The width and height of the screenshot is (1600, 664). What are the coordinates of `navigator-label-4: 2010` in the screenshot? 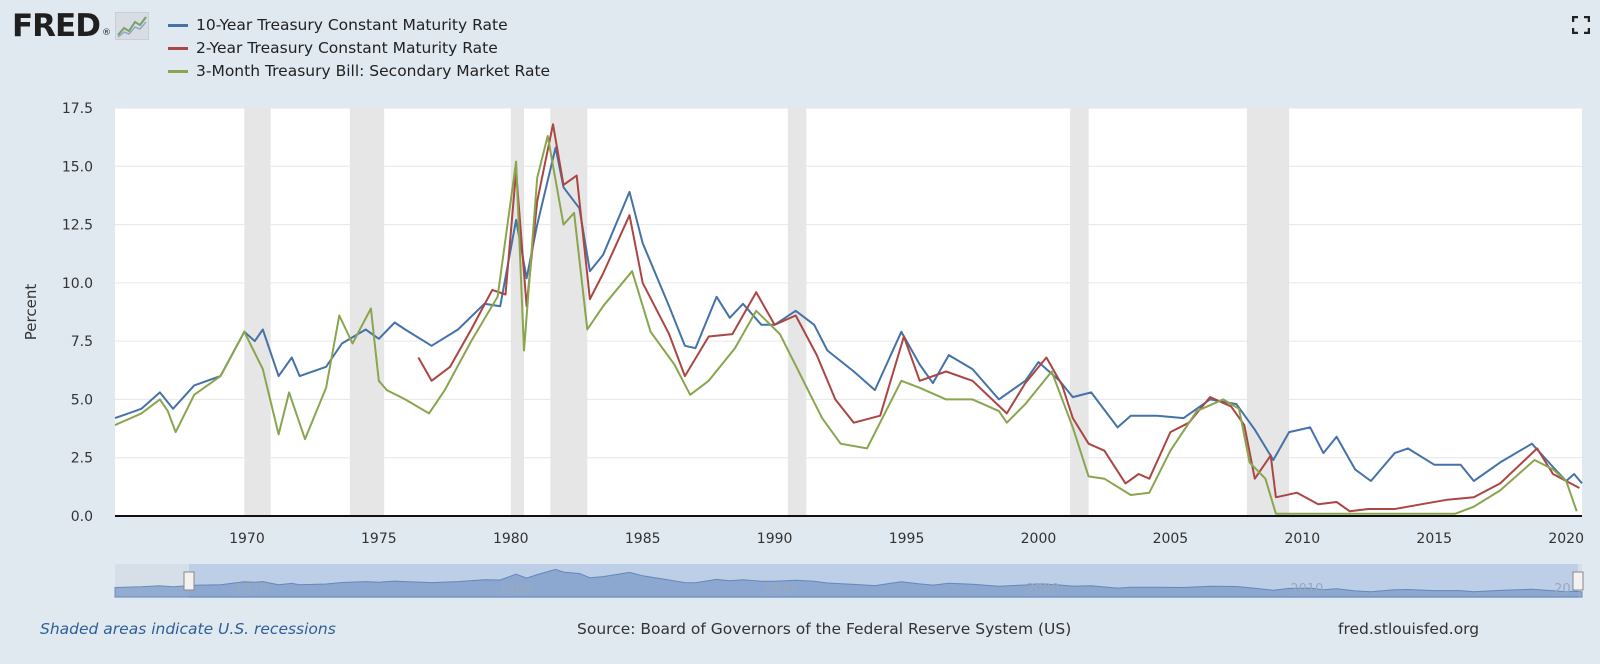 It's located at (1306, 589).